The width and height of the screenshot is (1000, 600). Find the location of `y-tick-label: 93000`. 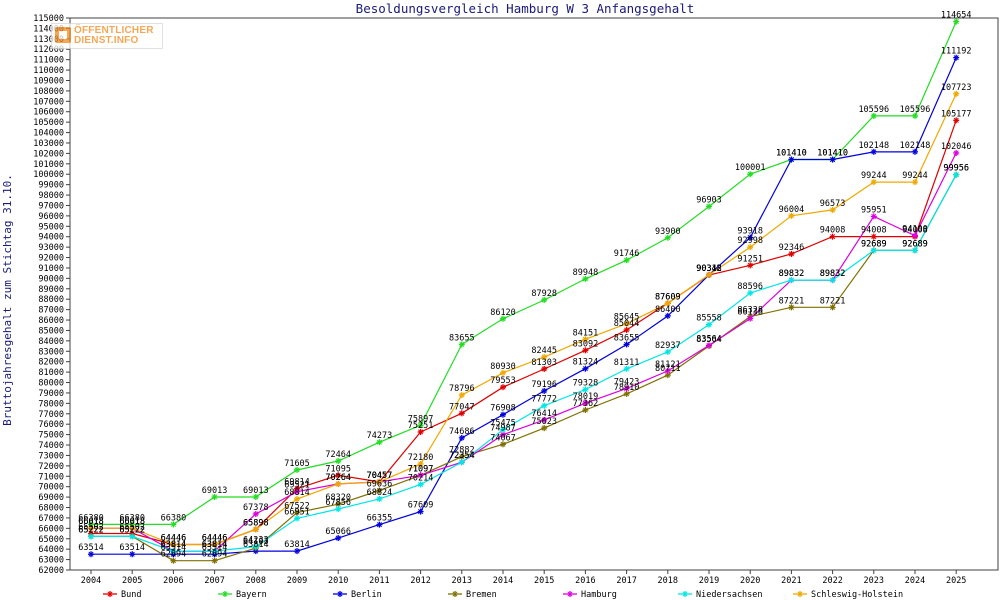

y-tick-label: 93000 is located at coordinates (51, 248).